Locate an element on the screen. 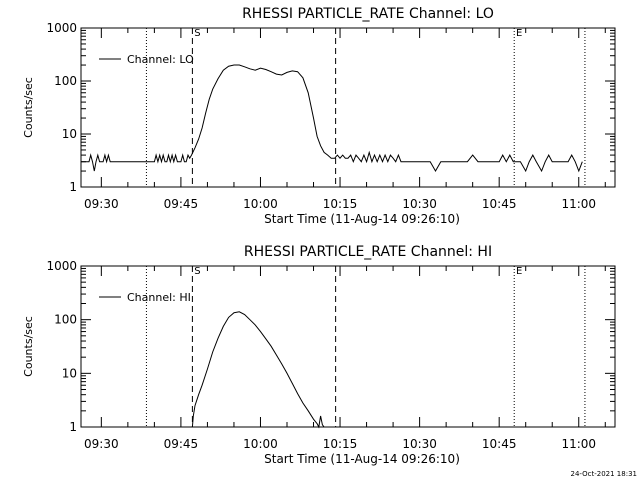  x-tick-label-hi: 09:45 is located at coordinates (181, 444).